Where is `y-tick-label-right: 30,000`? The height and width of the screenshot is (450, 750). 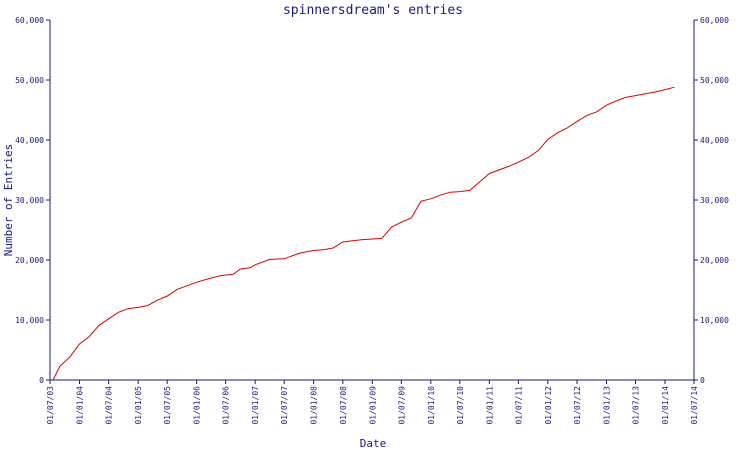 y-tick-label-right: 30,000 is located at coordinates (714, 200).